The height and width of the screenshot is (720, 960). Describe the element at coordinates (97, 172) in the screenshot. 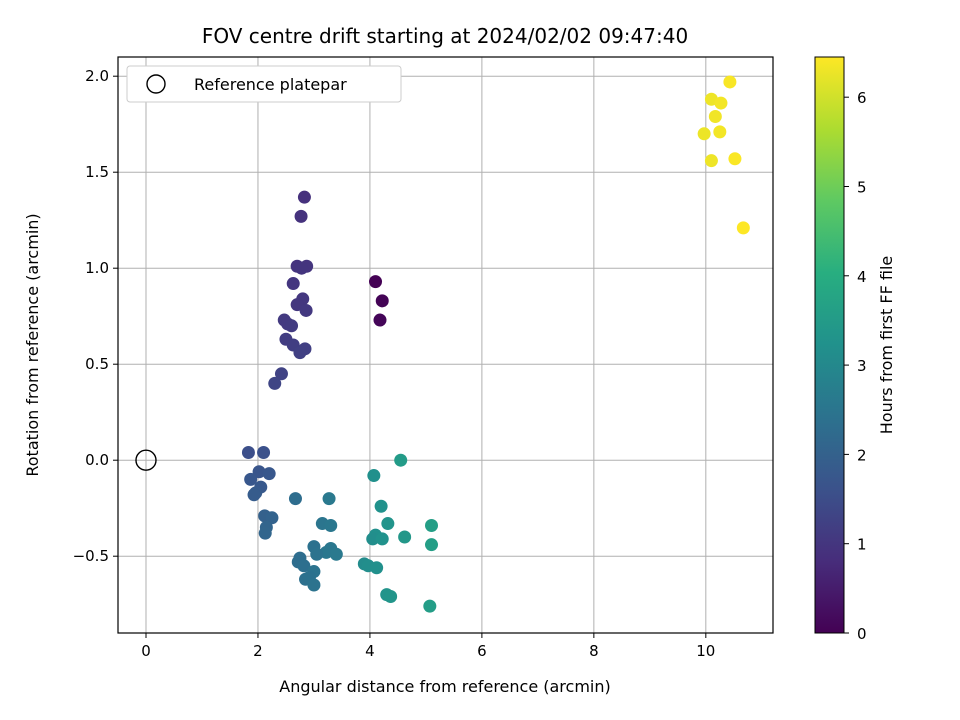

I see `y-tick-label: 1.5` at that location.